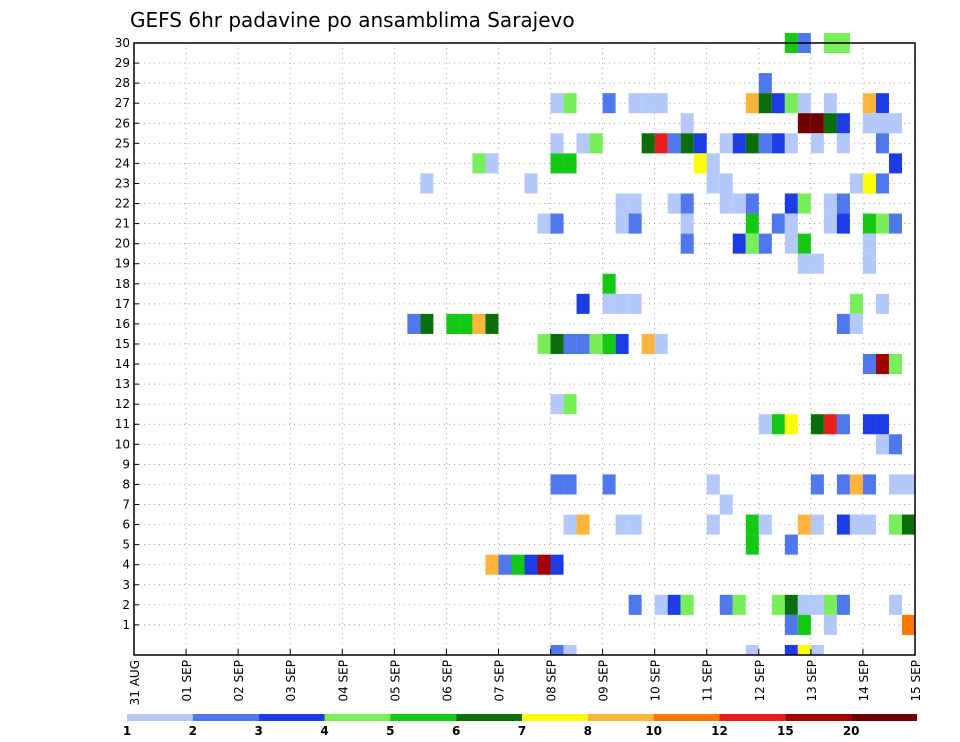  Describe the element at coordinates (122, 424) in the screenshot. I see `y-tick-label: 11` at that location.